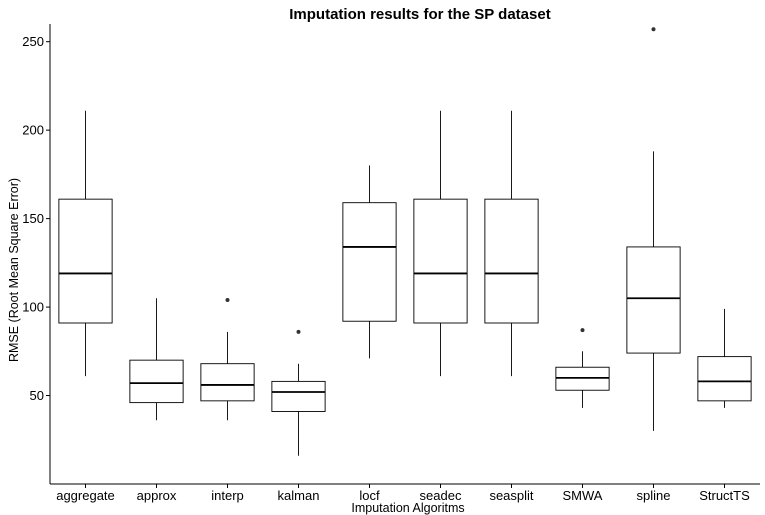  What do you see at coordinates (511, 495) in the screenshot?
I see `x-tick-label: seasplit` at bounding box center [511, 495].